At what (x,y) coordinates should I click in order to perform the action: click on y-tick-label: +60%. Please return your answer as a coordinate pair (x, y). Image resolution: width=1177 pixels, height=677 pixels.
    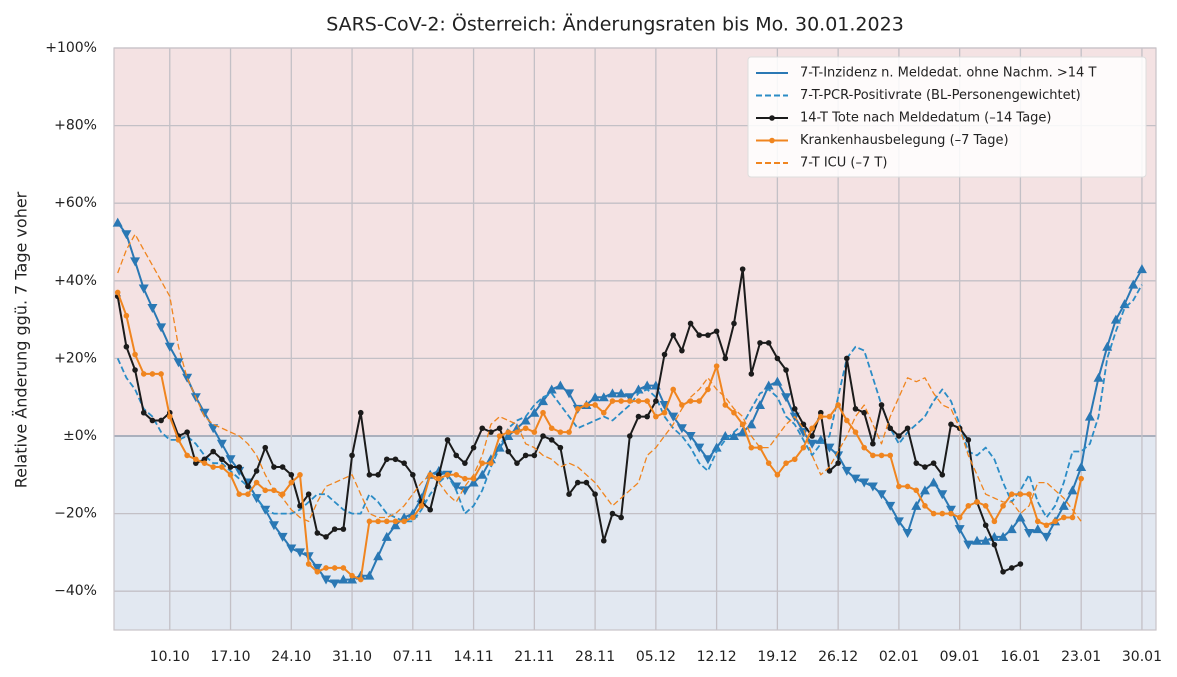
    Looking at the image, I should click on (75, 203).